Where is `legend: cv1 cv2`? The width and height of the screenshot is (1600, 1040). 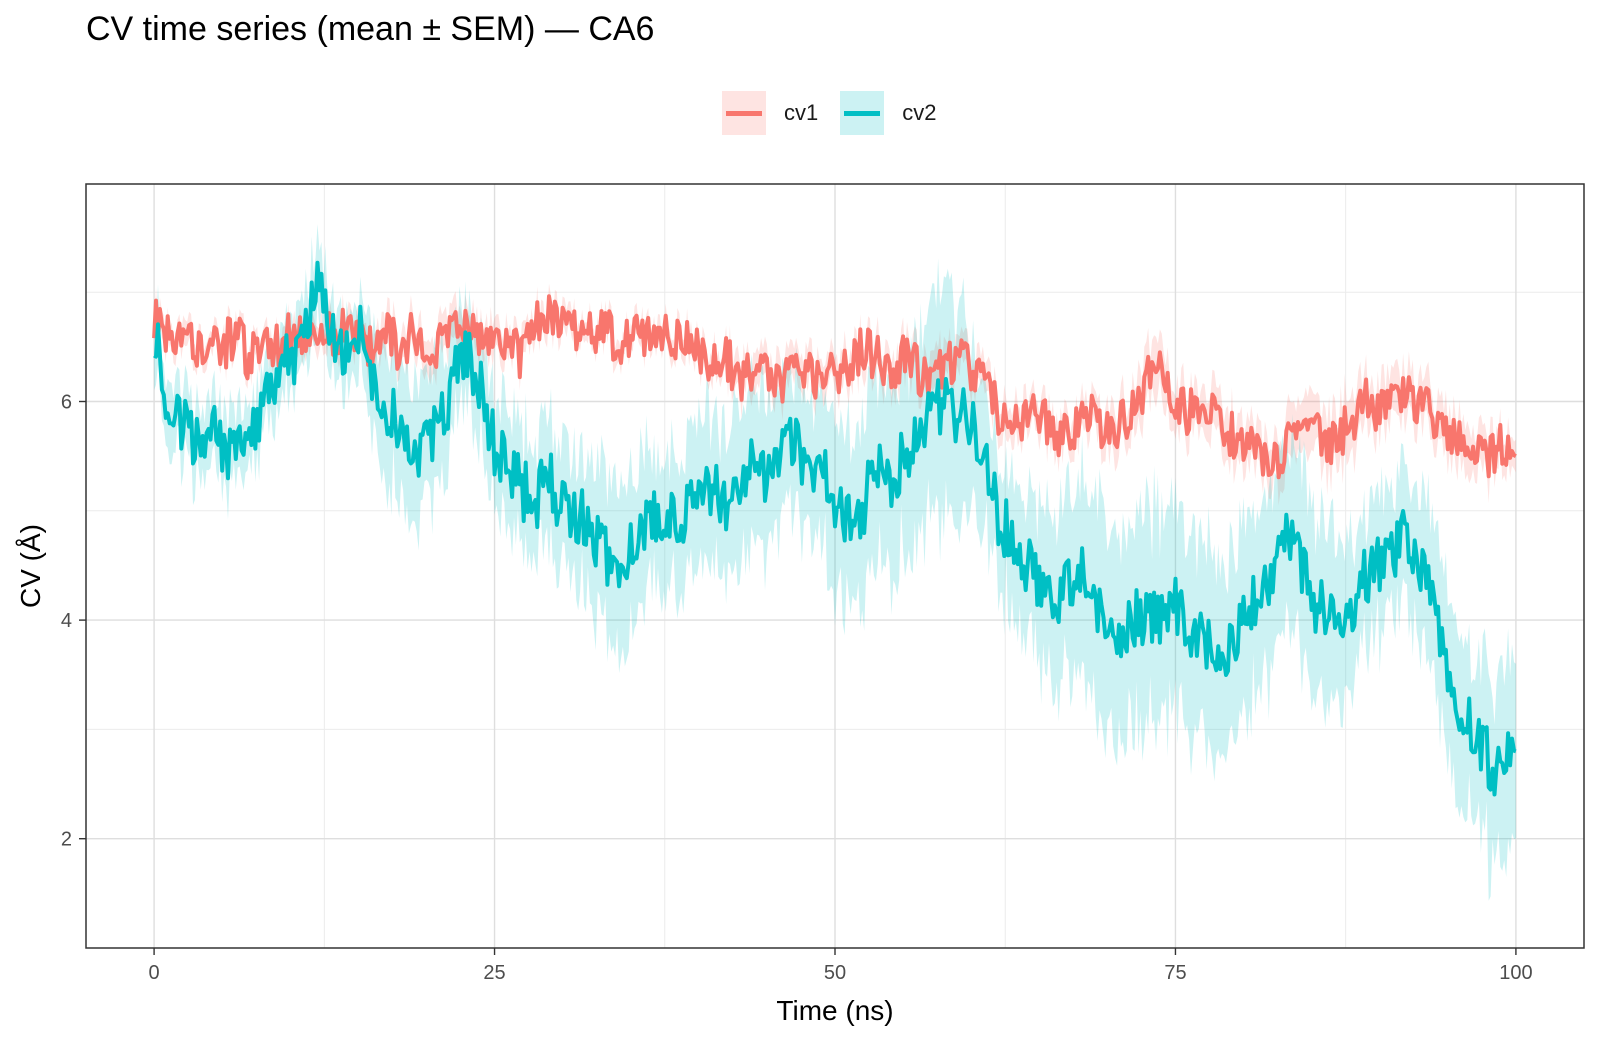
legend: cv1 cv2 is located at coordinates (840, 113).